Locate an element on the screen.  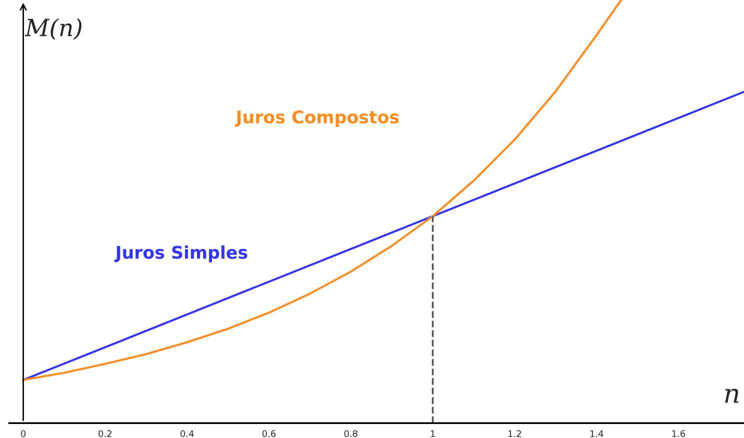
x-tick-label: 0 is located at coordinates (23, 434).